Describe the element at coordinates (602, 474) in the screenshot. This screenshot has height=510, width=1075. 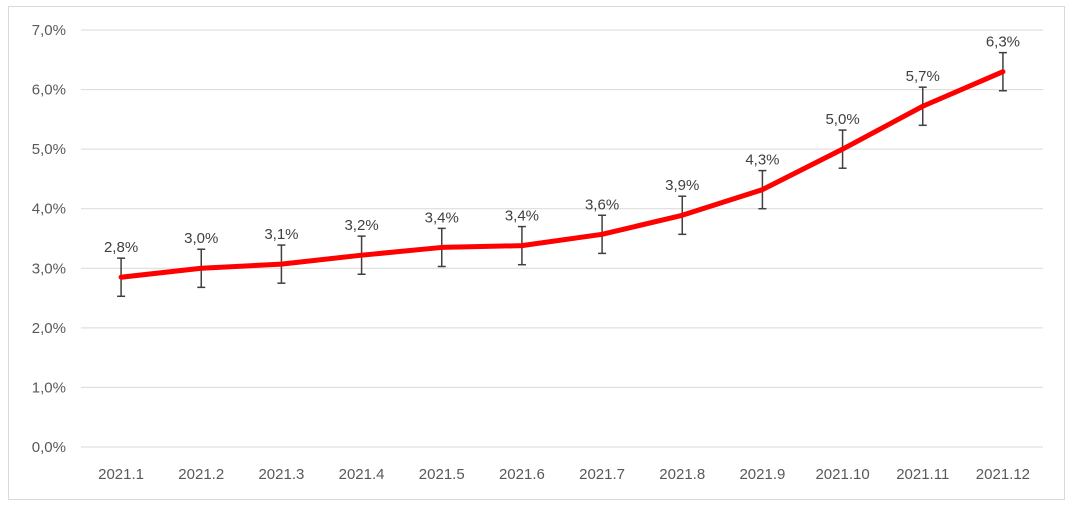
I see `x-tick-label: 2021.7` at that location.